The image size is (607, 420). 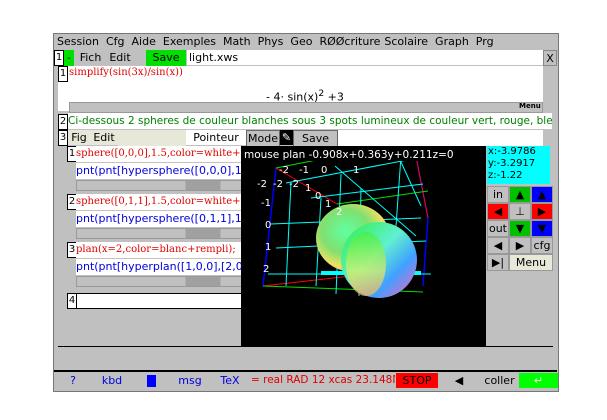 What do you see at coordinates (350, 41) in the screenshot?
I see `menu-ecriture: RØØcriture` at bounding box center [350, 41].